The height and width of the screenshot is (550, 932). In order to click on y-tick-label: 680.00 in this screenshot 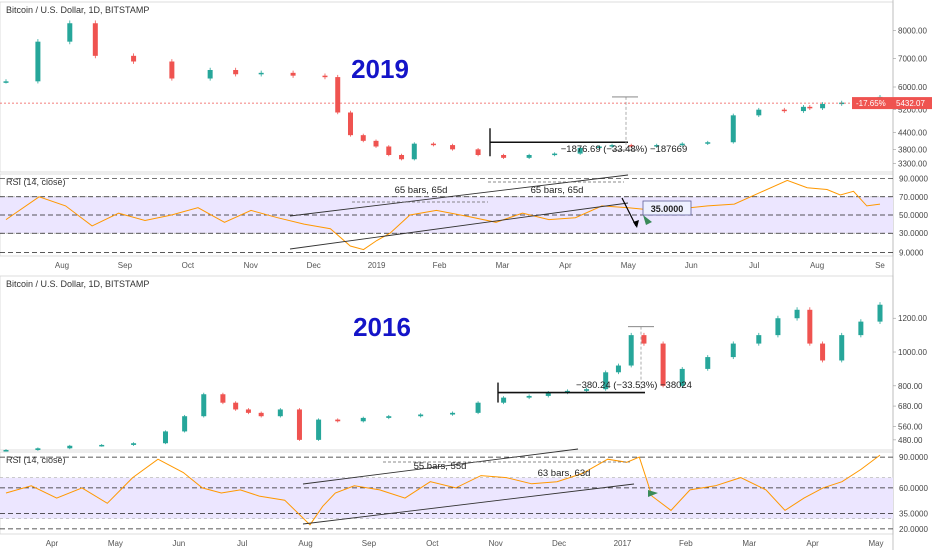, I will do `click(910, 406)`.